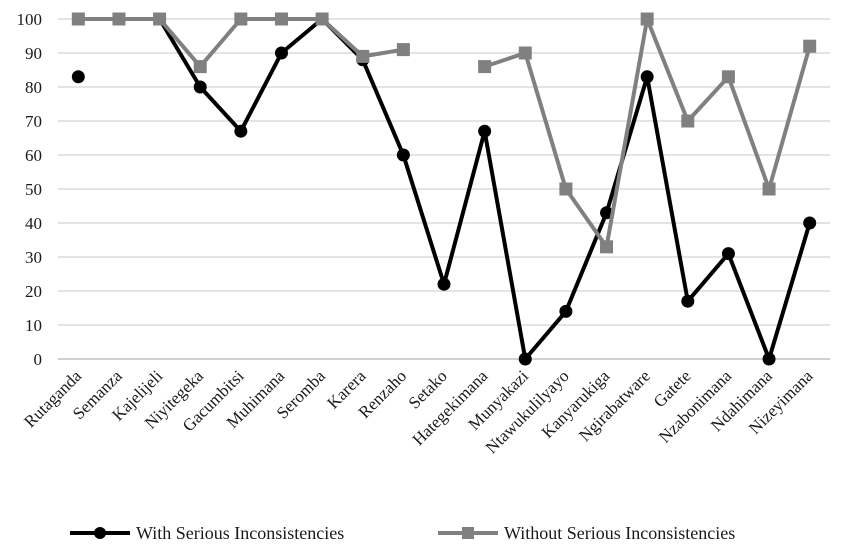  I want to click on y-tick-label: 40, so click(33, 223).